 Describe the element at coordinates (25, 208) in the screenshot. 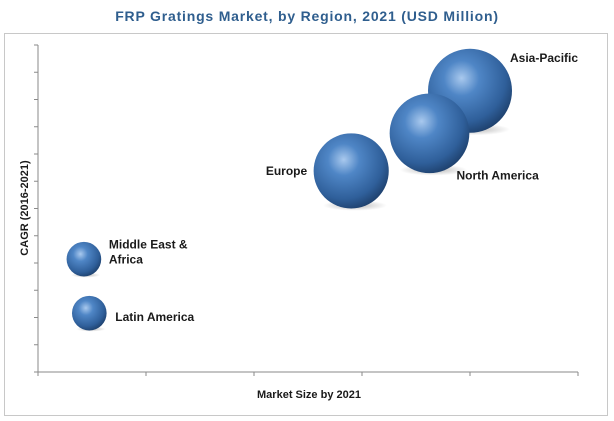

I see `y-axis-label: CAGR (2016-2021)` at that location.